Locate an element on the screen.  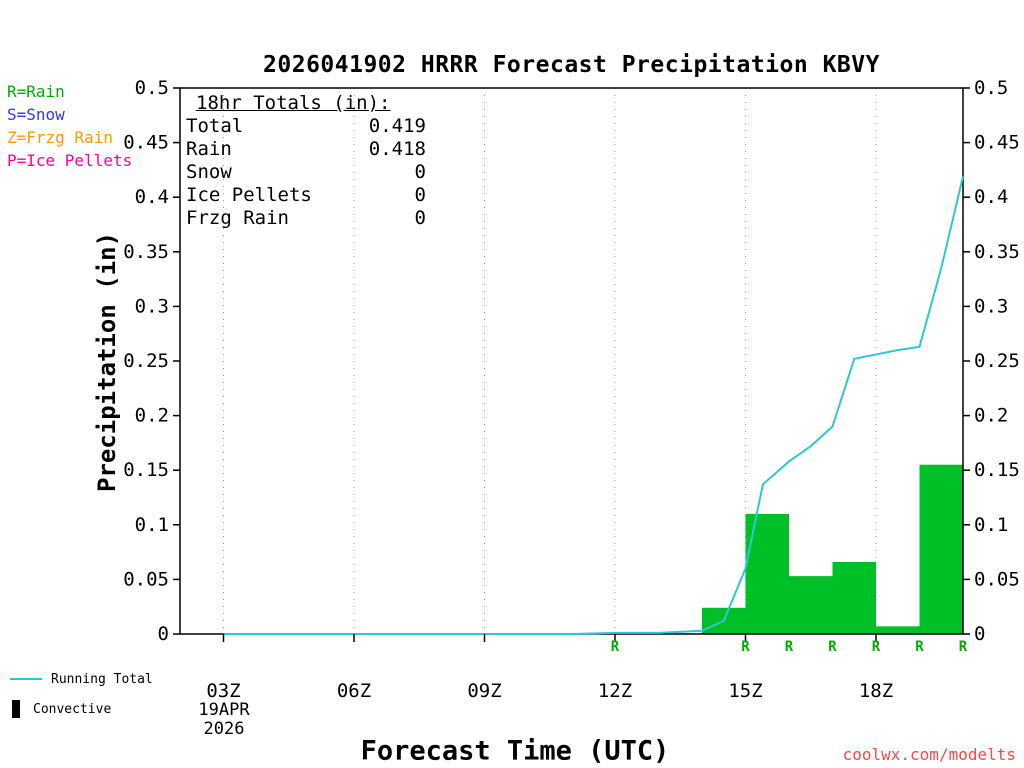
totals-row-label: Total is located at coordinates (215, 126).